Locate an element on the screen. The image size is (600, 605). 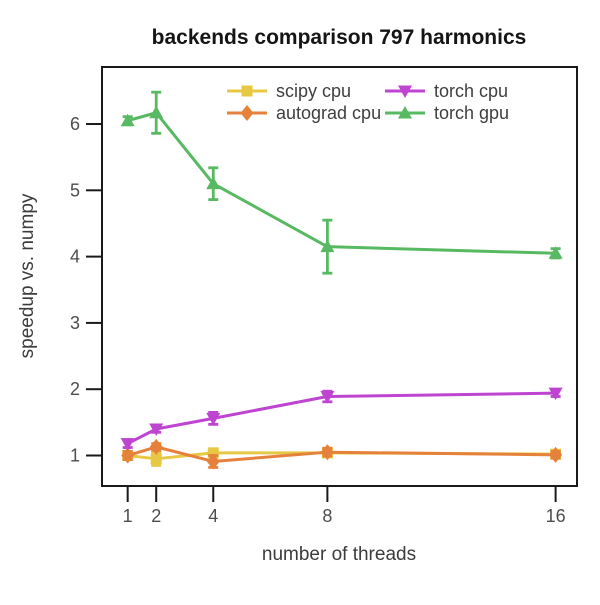
y-axis-ticks: 1 2 3 4 5 6 is located at coordinates (85, 290).